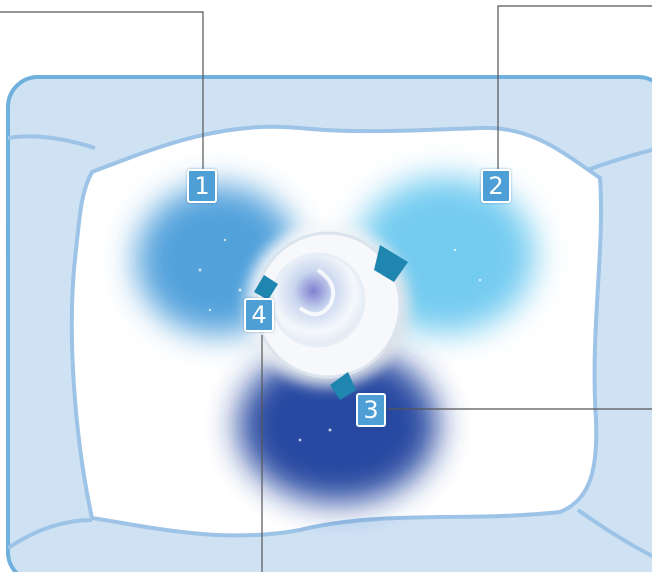 The image size is (652, 576). What do you see at coordinates (316, 292) in the screenshot?
I see `center-swirl` at bounding box center [316, 292].